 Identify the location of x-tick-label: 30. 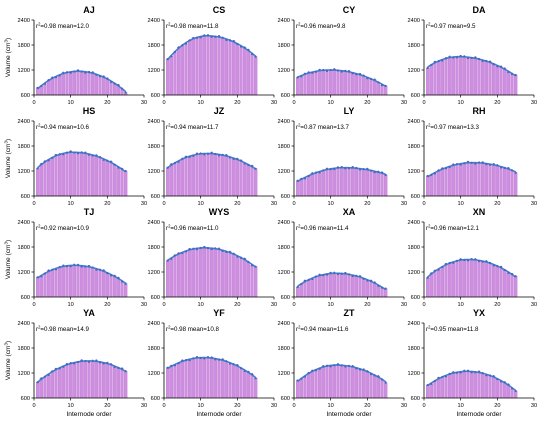
(274, 204).